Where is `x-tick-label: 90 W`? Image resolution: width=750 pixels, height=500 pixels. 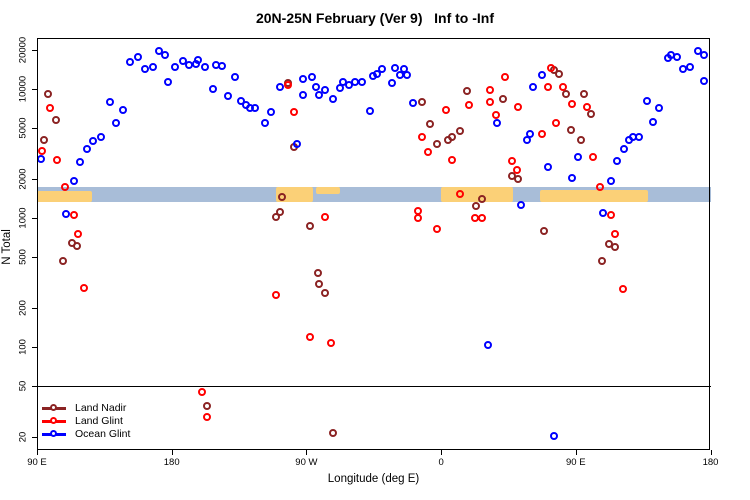
x-tick-label: 90 W is located at coordinates (306, 462).